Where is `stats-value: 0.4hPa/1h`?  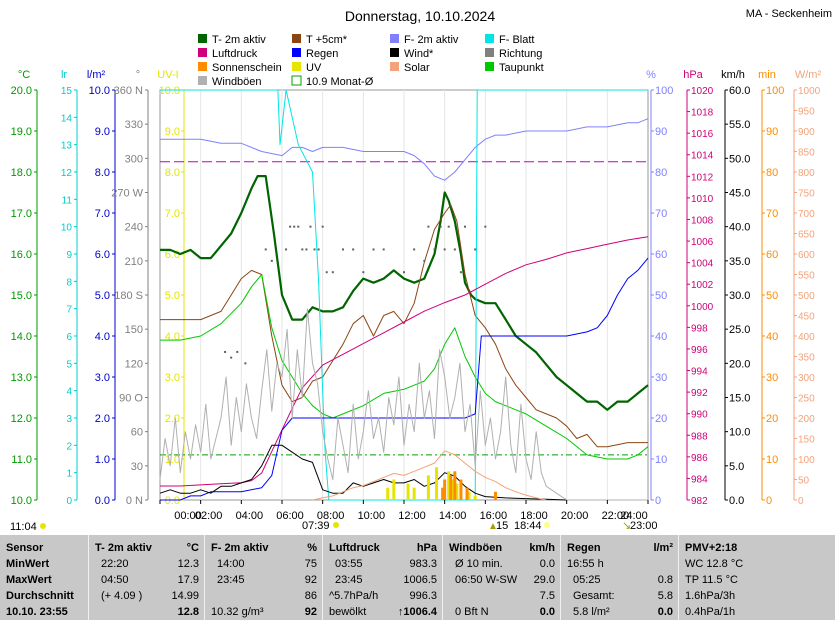
stats-value: 0.4hPa/1h is located at coordinates (710, 612).